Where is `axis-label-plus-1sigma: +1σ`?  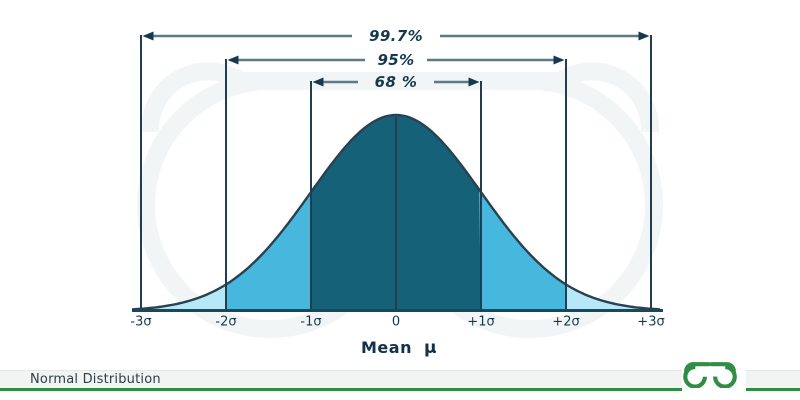
axis-label-plus-1sigma: +1σ is located at coordinates (481, 322).